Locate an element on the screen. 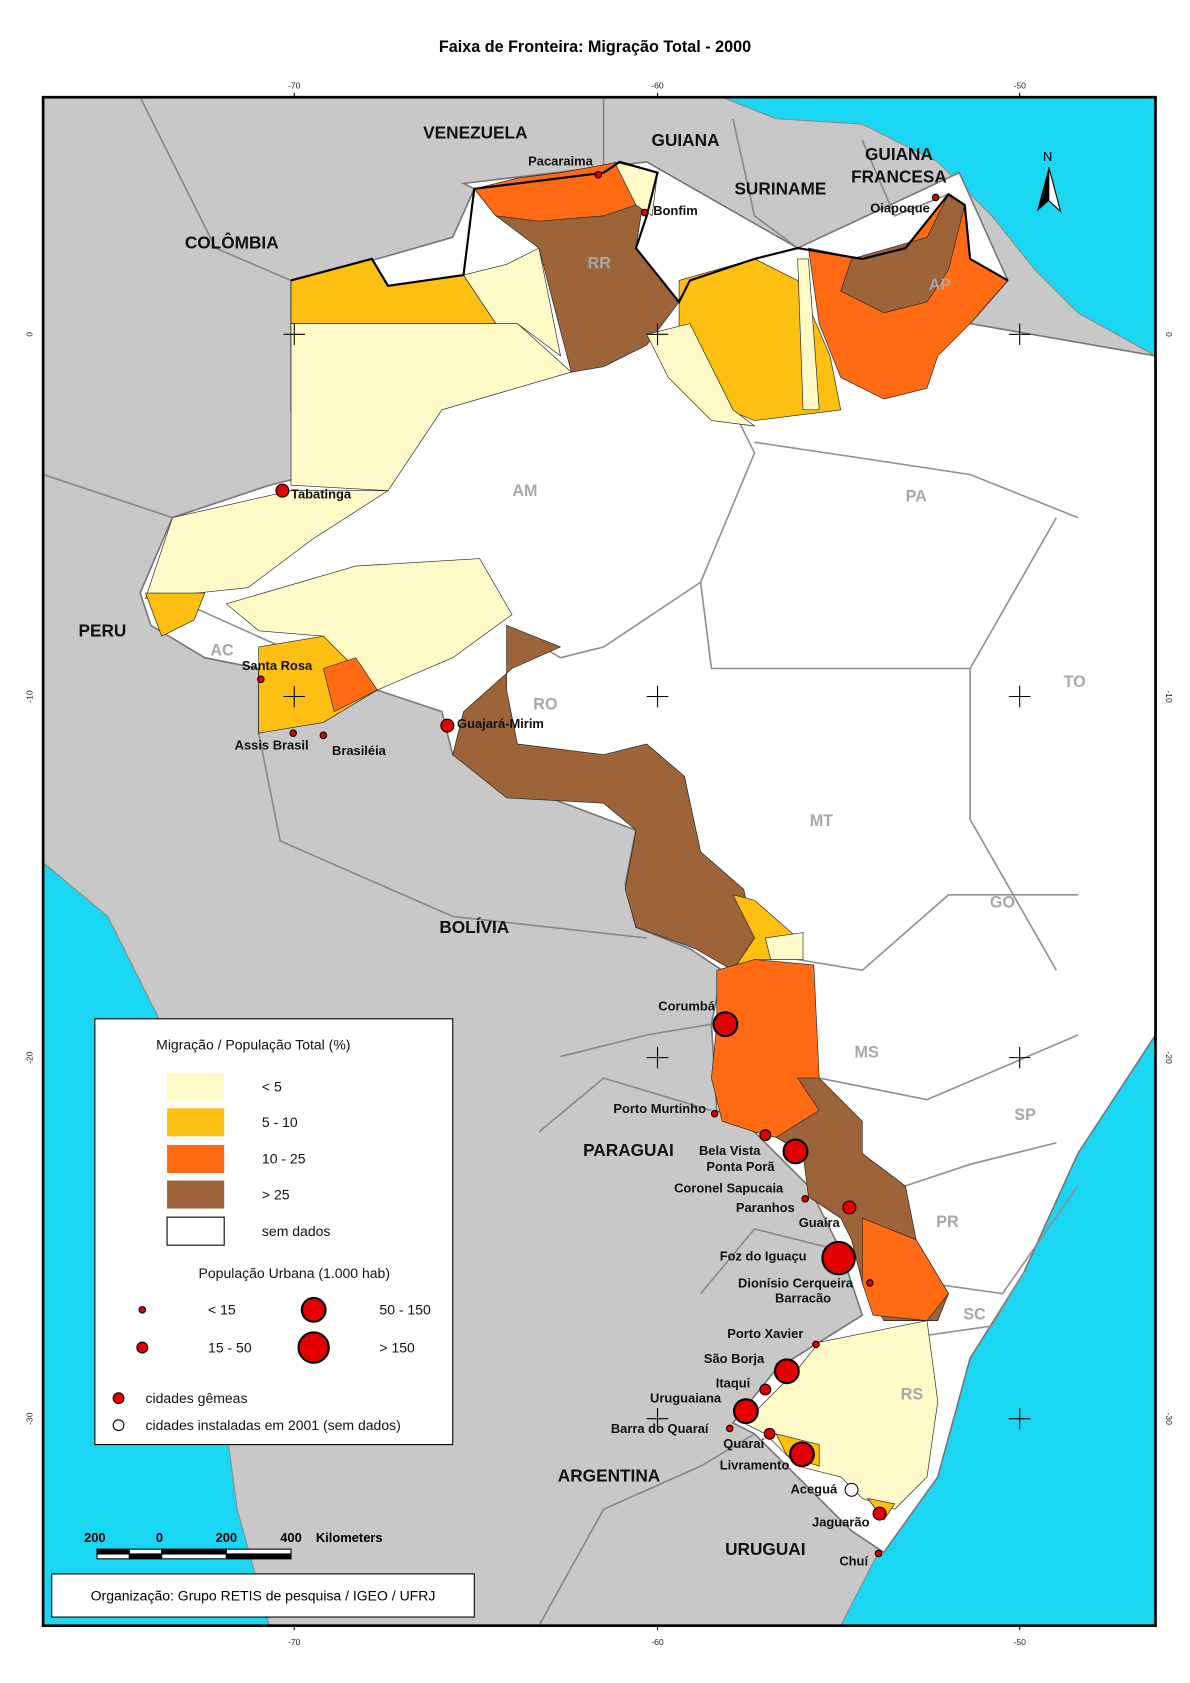 The height and width of the screenshot is (1683, 1190). city-label: Barracão is located at coordinates (803, 1297).